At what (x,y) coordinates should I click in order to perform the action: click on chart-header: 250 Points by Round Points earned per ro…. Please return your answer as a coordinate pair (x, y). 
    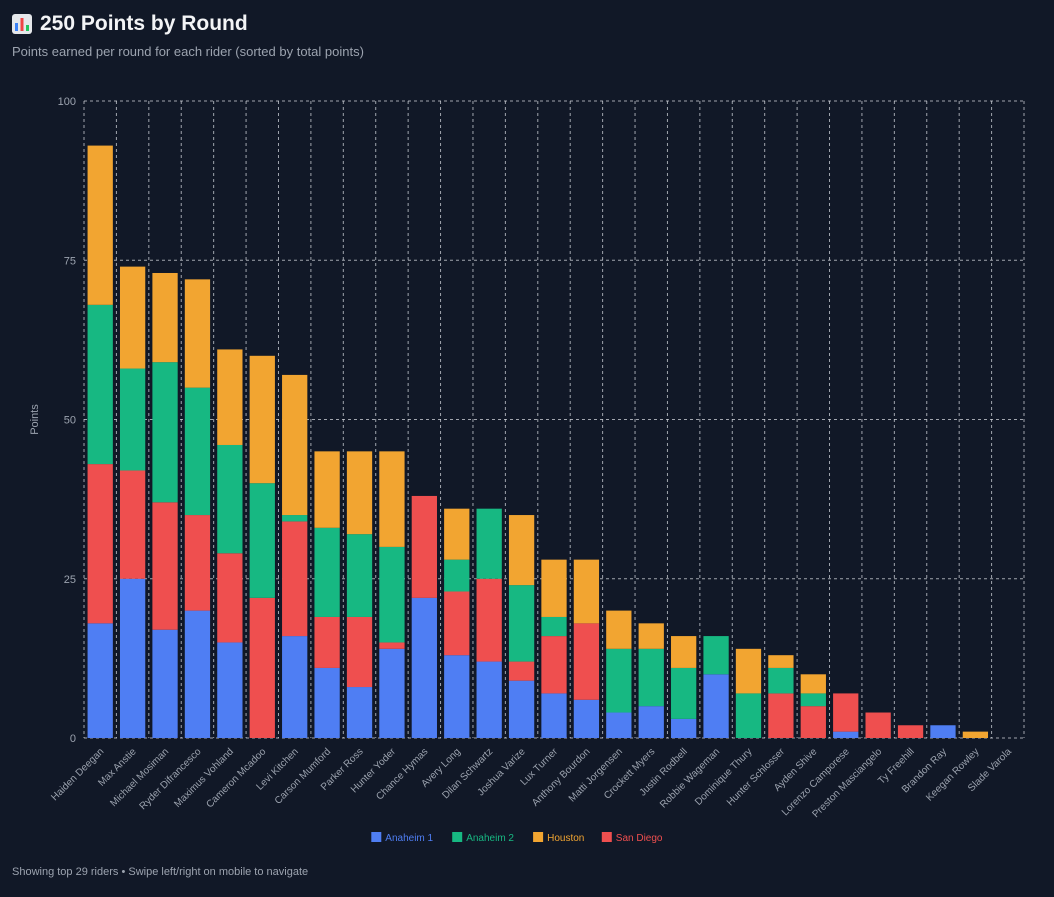
    Looking at the image, I should click on (188, 35).